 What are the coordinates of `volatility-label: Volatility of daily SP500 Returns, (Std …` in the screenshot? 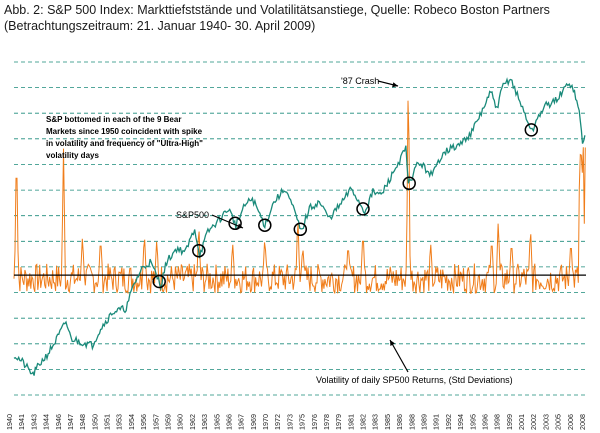 It's located at (414, 380).